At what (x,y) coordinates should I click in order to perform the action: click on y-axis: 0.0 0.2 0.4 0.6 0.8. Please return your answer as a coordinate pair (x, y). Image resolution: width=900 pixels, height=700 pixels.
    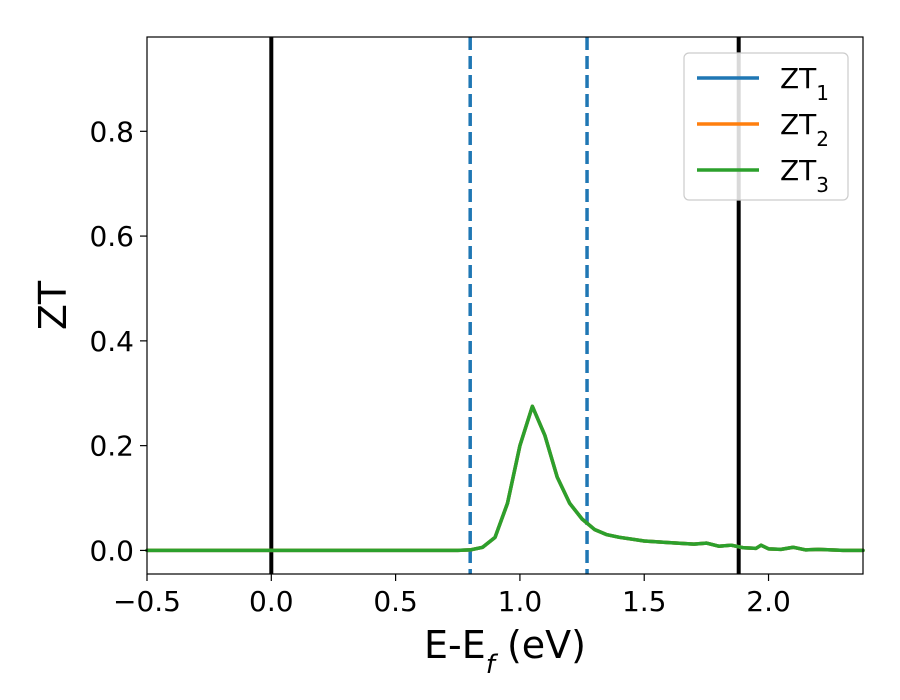
    Looking at the image, I should click on (118, 341).